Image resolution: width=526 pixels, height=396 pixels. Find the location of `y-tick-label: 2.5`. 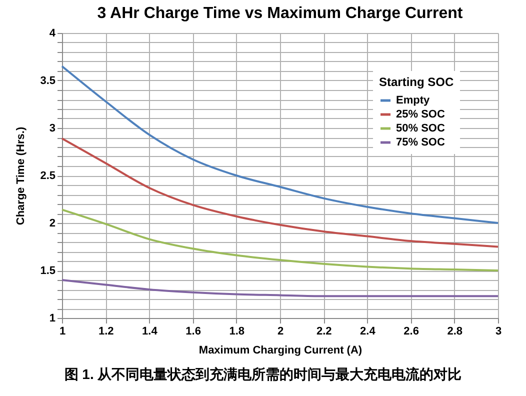

y-tick-label: 2.5 is located at coordinates (48, 176).